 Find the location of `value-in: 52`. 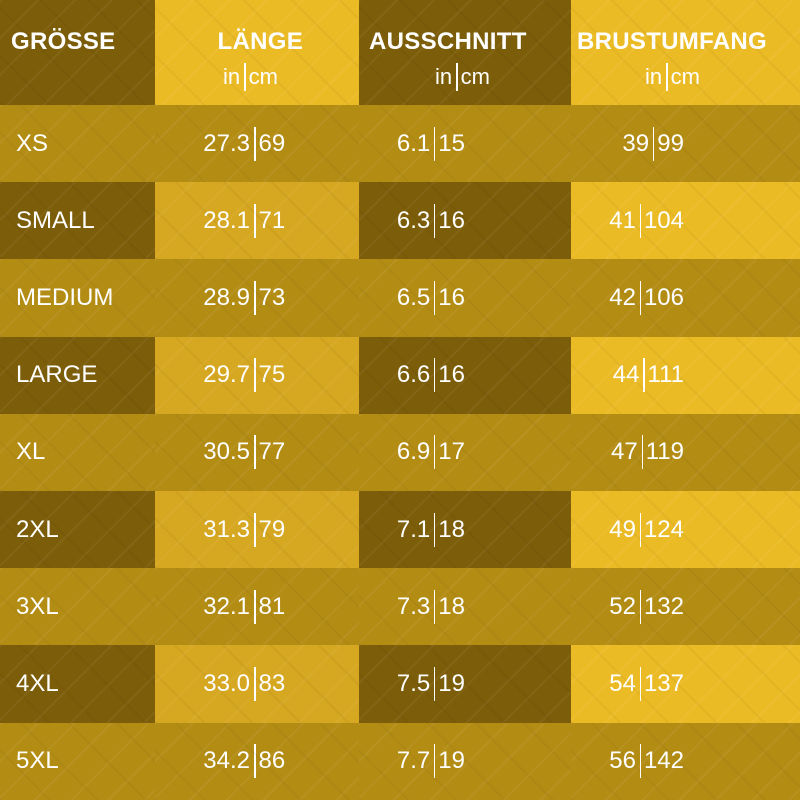

value-in: 52 is located at coordinates (622, 606).